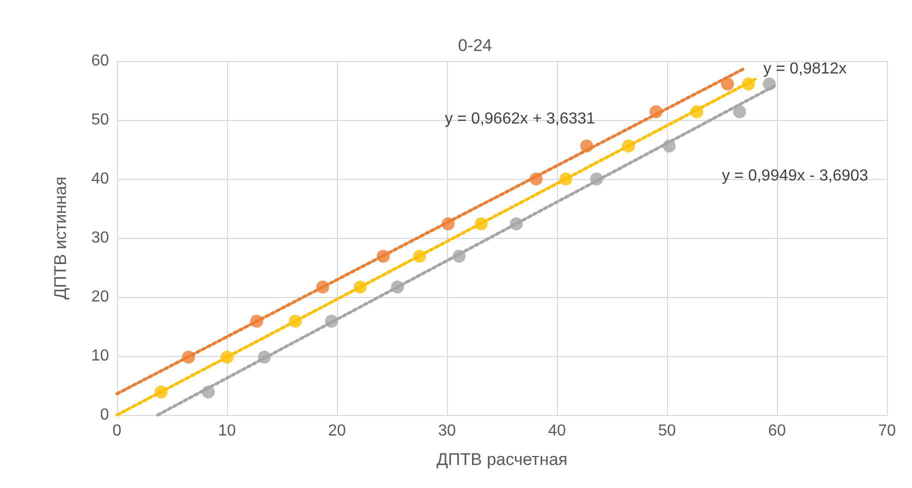  What do you see at coordinates (502, 459) in the screenshot?
I see `x-axis-title: ДПТВ расчетная` at bounding box center [502, 459].